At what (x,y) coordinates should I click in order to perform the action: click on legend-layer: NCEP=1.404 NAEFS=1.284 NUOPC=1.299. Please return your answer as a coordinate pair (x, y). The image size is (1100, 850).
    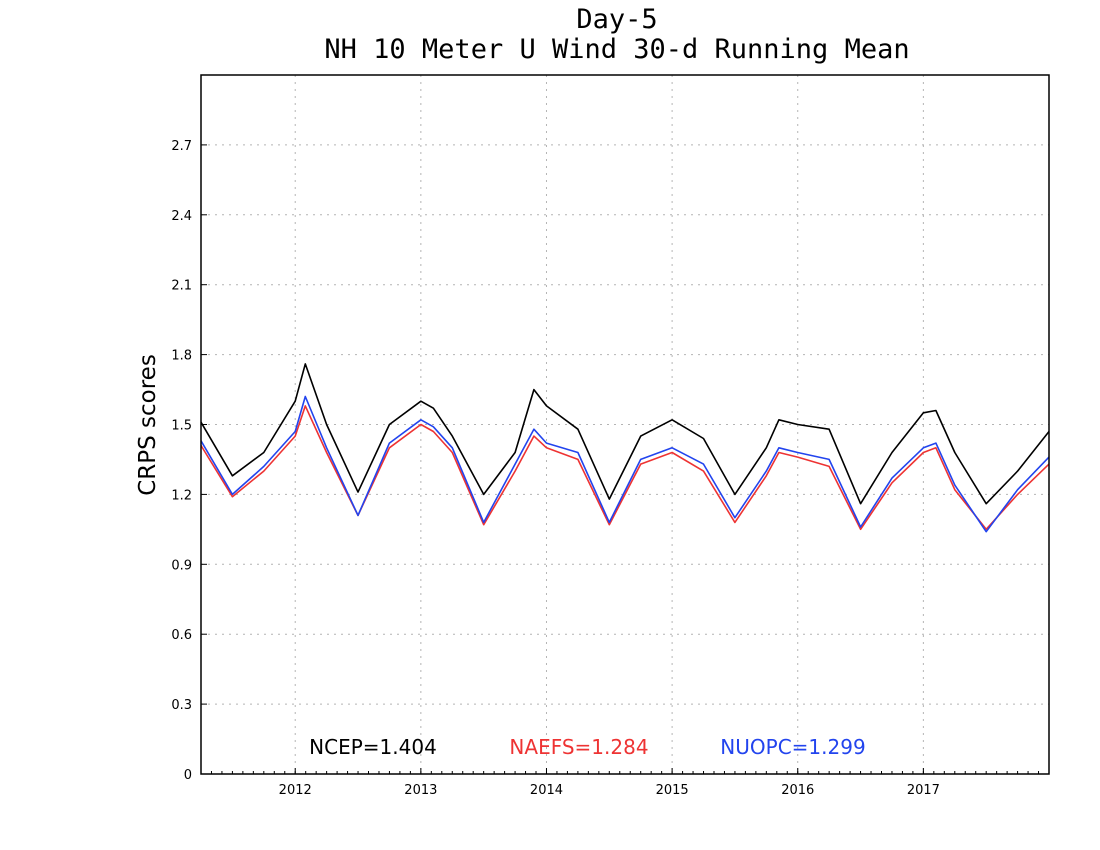
    Looking at the image, I should click on (587, 747).